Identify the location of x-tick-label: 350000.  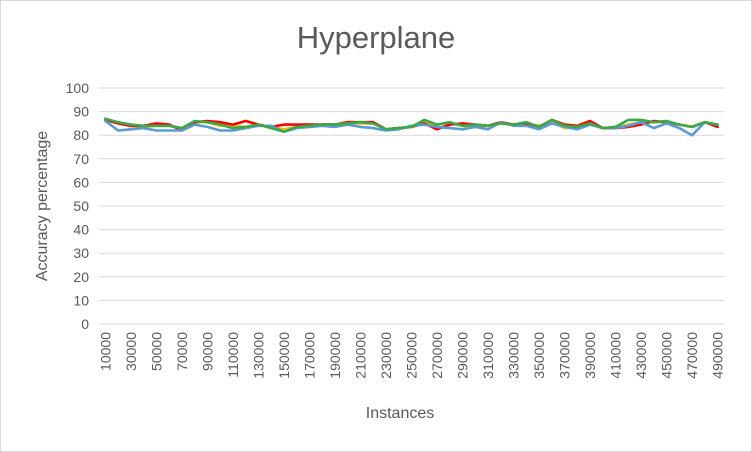
(539, 355).